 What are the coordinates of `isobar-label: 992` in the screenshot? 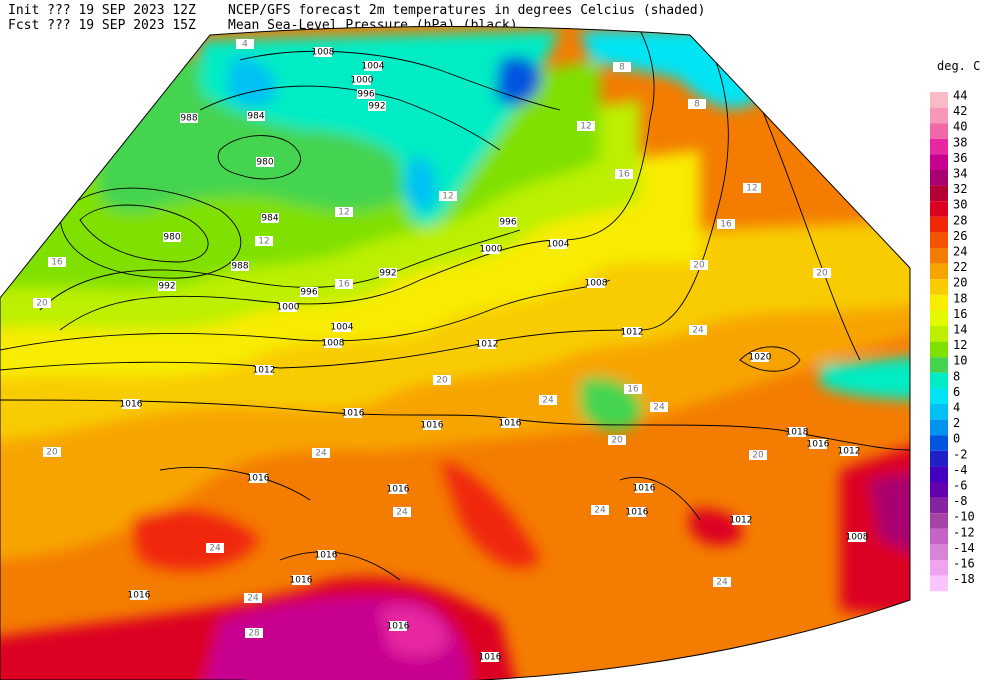 It's located at (376, 107).